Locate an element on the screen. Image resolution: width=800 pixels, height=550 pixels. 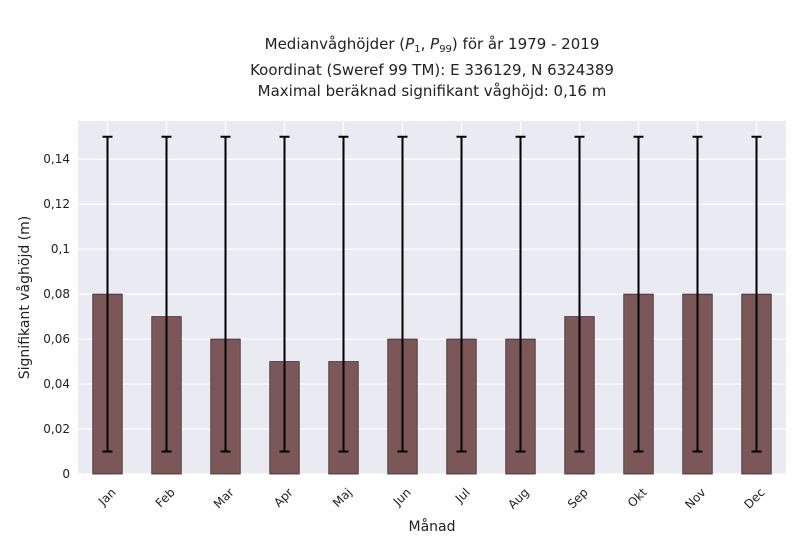
y-tick-label: 0,02 is located at coordinates (56, 429).